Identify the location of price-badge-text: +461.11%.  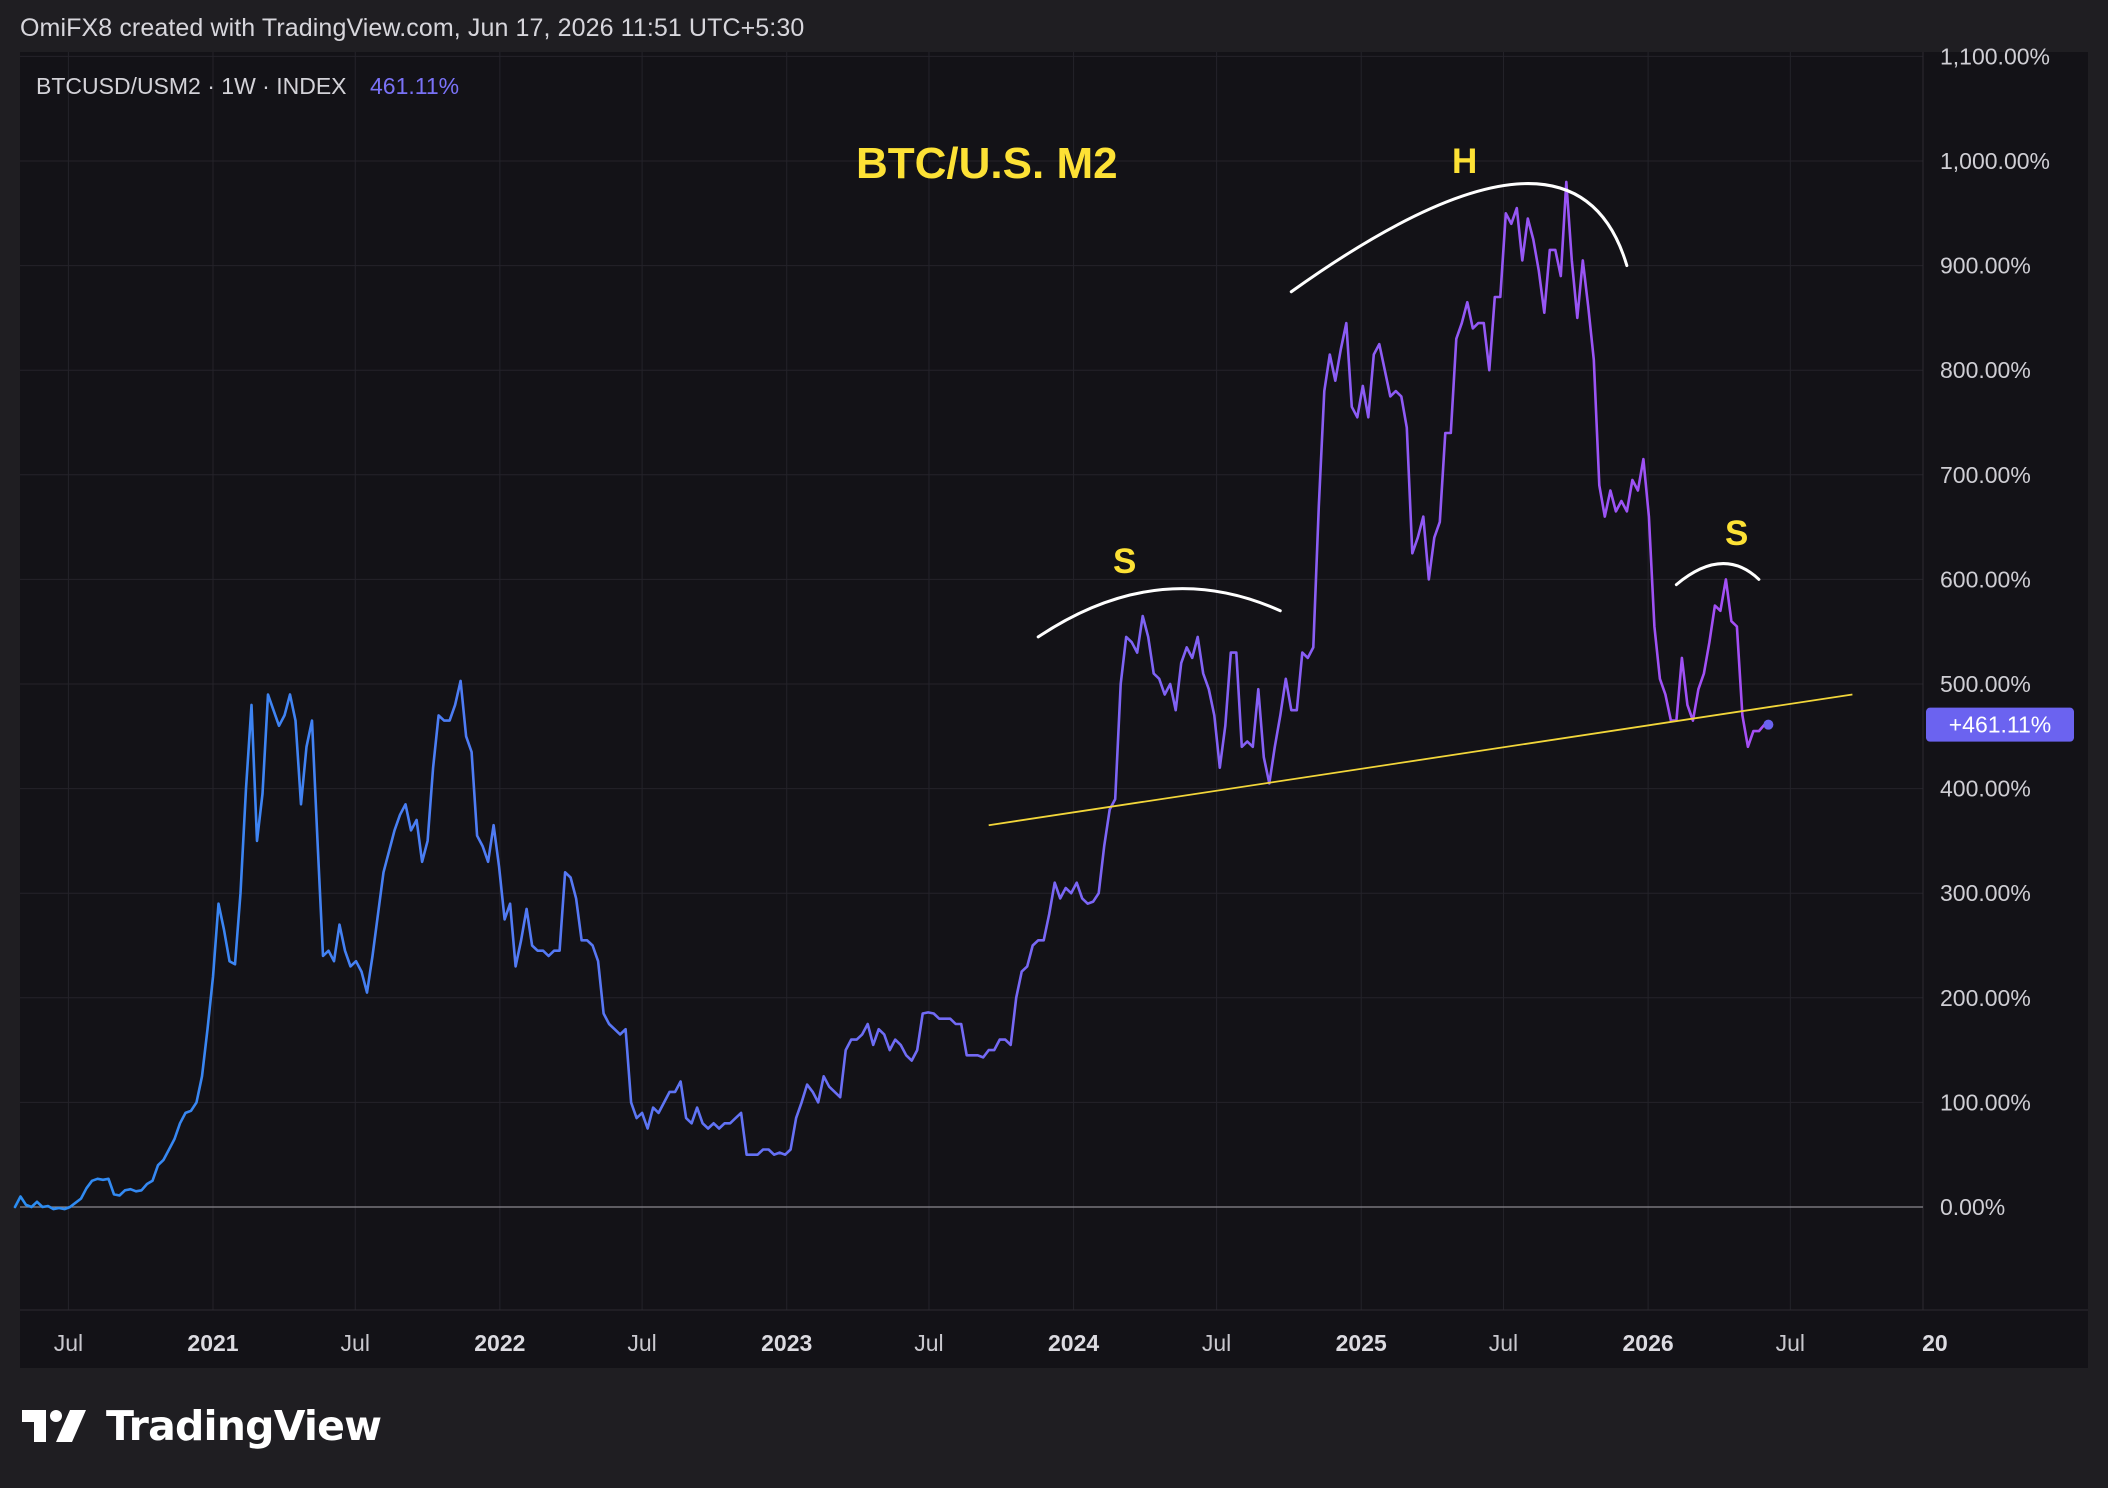
(2000, 725).